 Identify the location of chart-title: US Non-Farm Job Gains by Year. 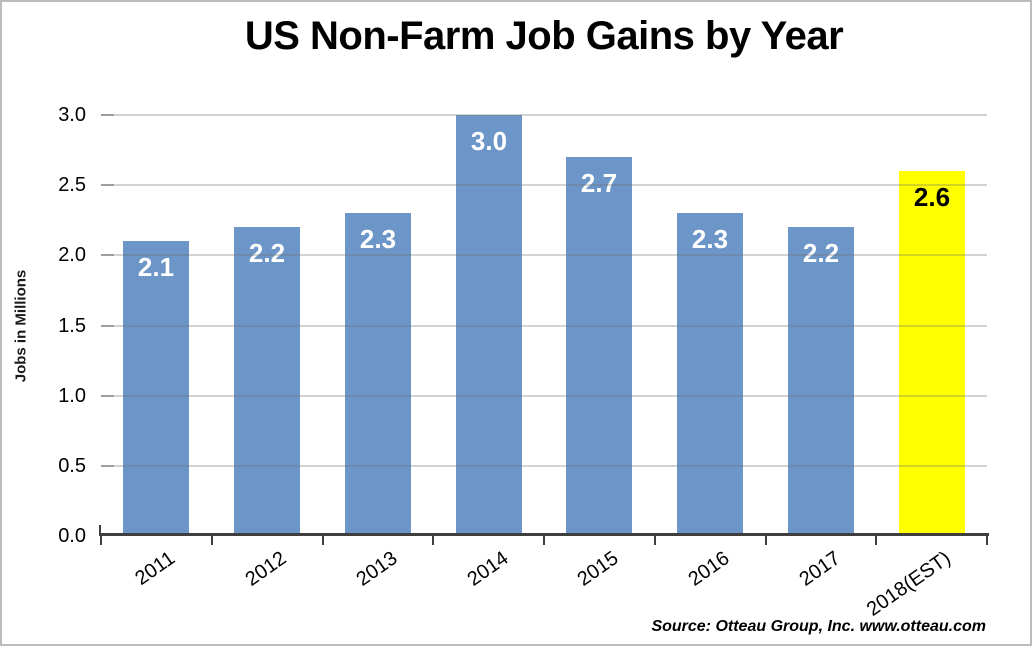
(544, 36).